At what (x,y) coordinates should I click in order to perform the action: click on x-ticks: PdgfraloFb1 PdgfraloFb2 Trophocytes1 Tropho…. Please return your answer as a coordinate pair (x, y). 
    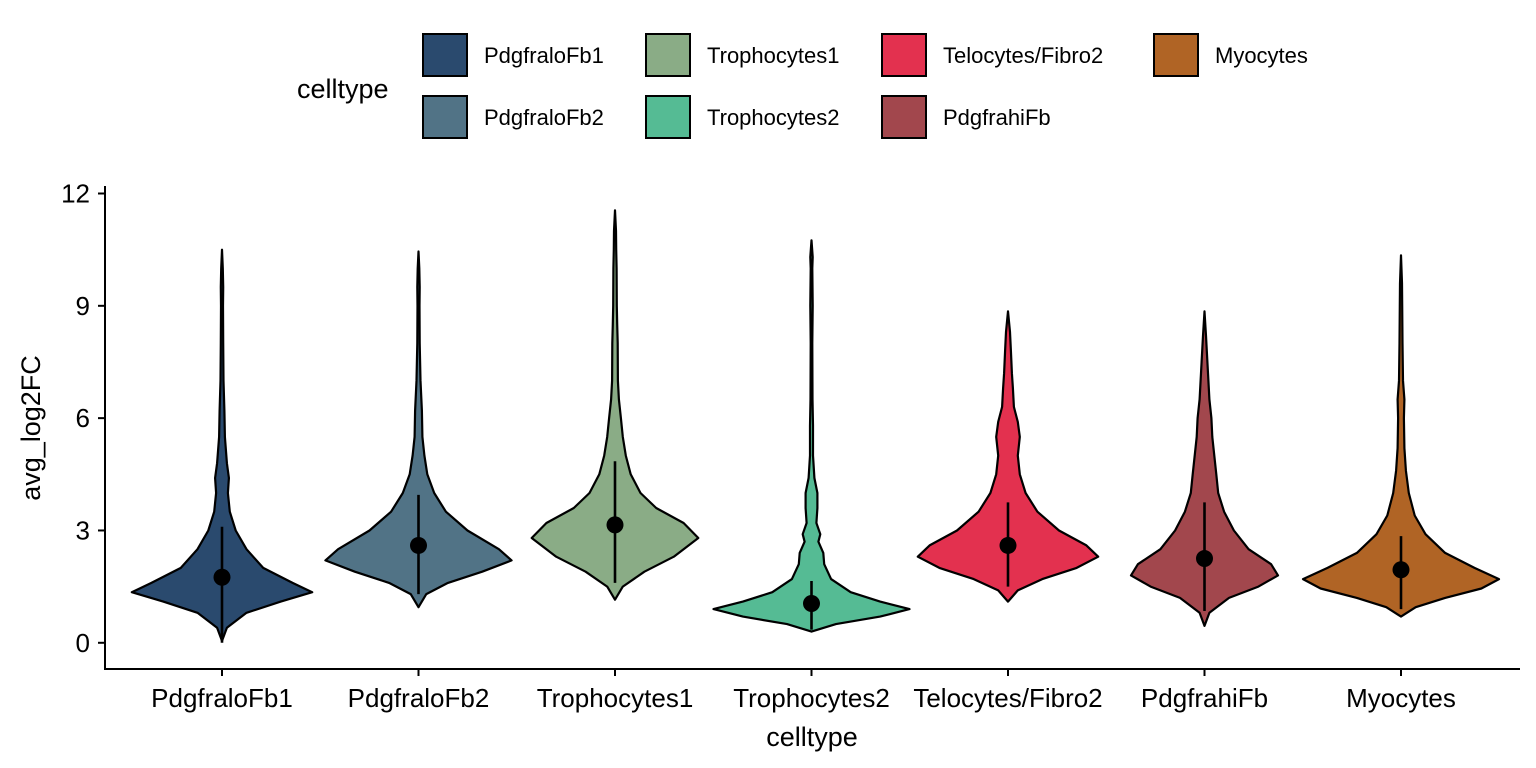
    Looking at the image, I should click on (803, 691).